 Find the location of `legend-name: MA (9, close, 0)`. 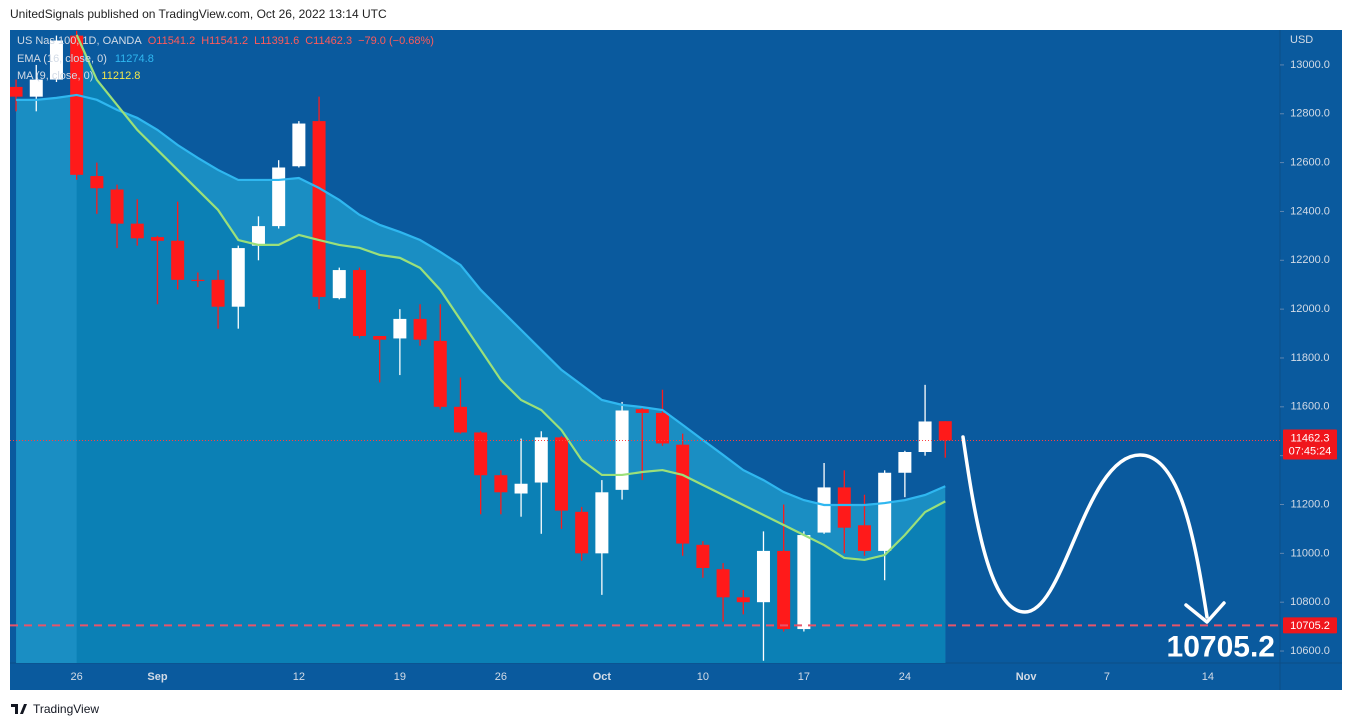

legend-name: MA (9, close, 0) is located at coordinates (55, 76).